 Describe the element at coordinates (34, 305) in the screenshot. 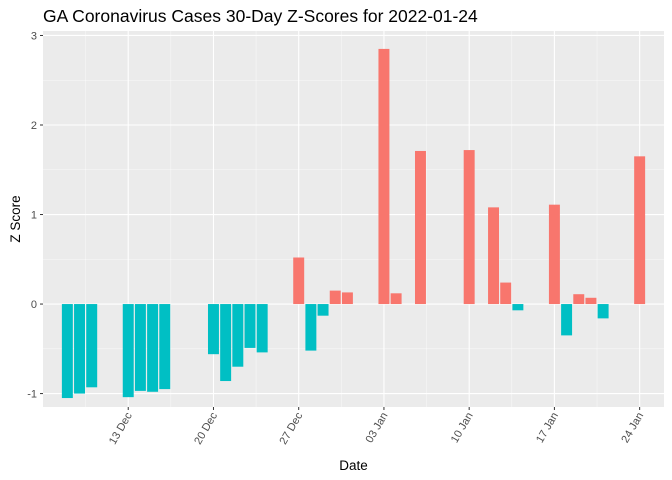

I see `y-tick-label: 0` at that location.